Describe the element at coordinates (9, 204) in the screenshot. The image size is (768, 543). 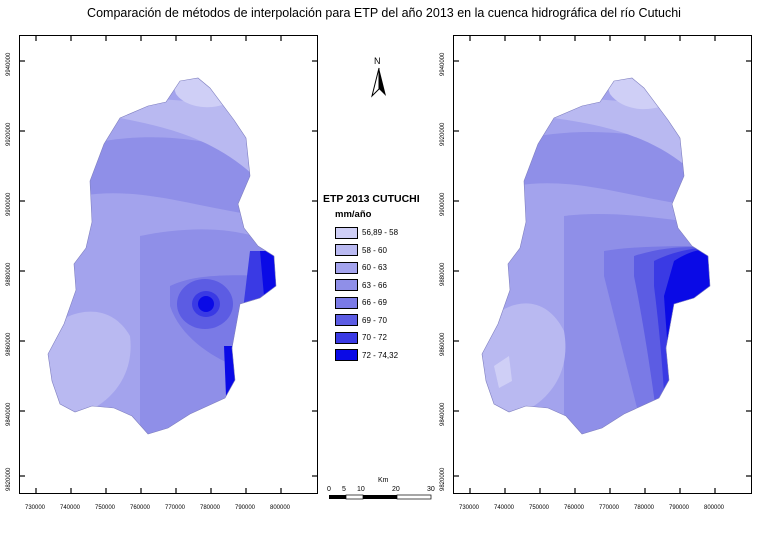
I see `left-y-tick-3: 9900000` at that location.